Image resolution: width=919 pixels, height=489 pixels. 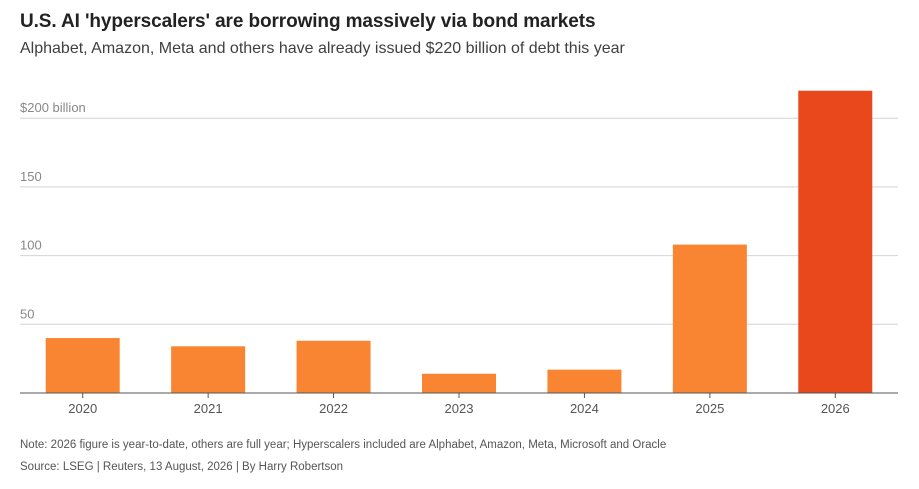 I want to click on bar-2026, so click(x=835, y=241).